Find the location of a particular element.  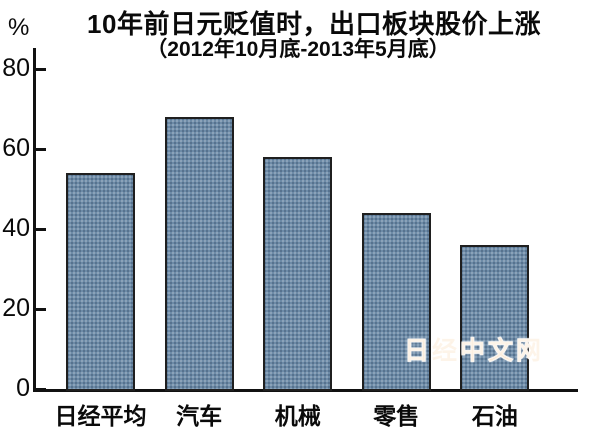

x-axis-label-零售: 零售 is located at coordinates (396, 416).